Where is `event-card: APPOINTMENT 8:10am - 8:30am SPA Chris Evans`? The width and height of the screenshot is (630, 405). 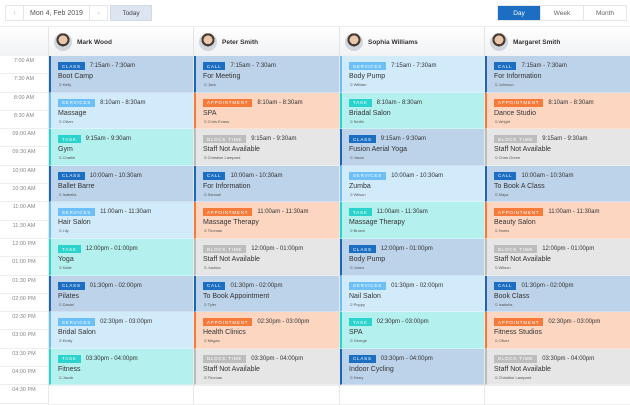 event-card: APPOINTMENT 8:10am - 8:30am SPA Chris Evans is located at coordinates (266, 111).